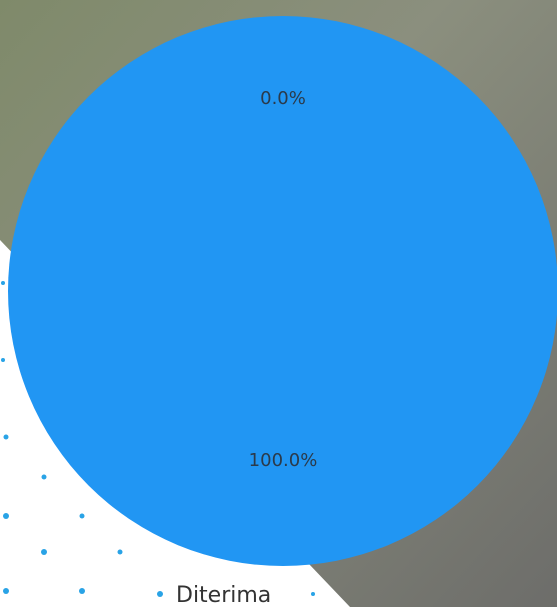 This screenshot has height=607, width=557. I want to click on pie-slice-label: 0.0%, so click(283, 98).